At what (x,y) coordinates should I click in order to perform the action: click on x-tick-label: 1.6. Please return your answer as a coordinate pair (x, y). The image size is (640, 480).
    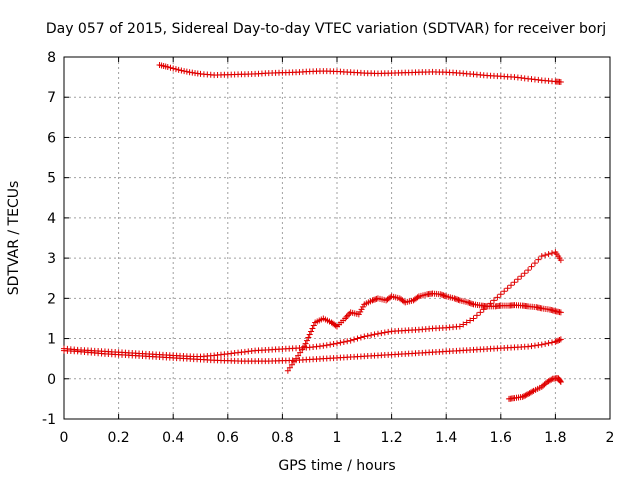
    Looking at the image, I should click on (501, 438).